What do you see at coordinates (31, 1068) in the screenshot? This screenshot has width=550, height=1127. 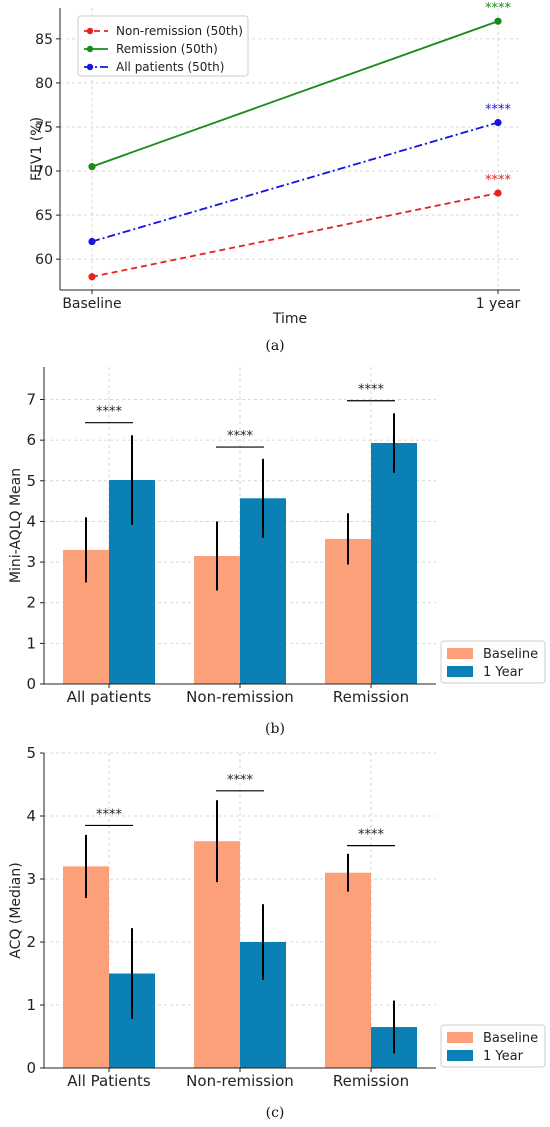 I see `c-y-tick-label: 0` at bounding box center [31, 1068].